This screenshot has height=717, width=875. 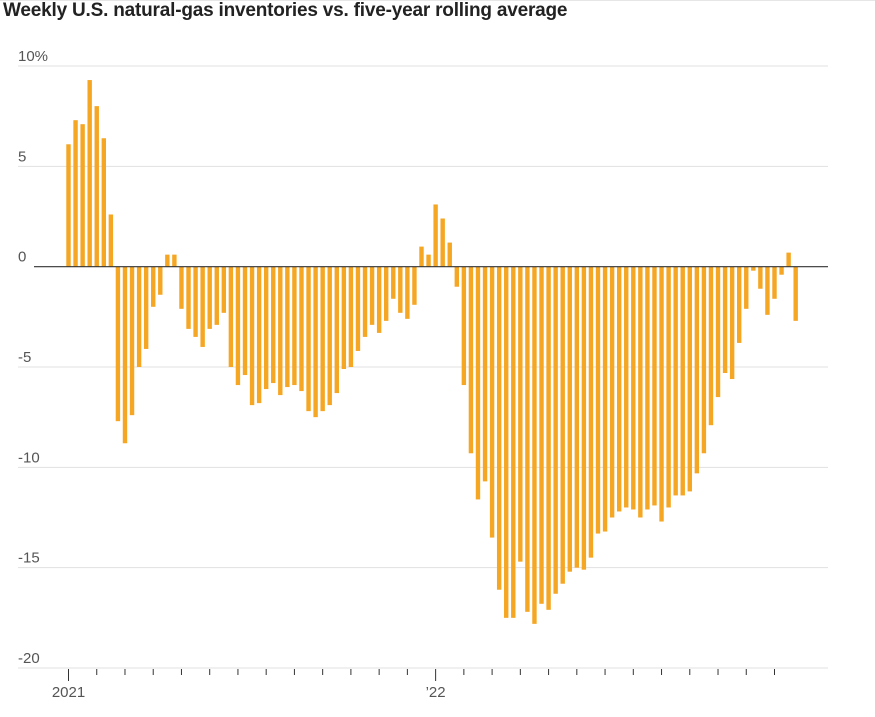 What do you see at coordinates (24, 357) in the screenshot?
I see `y-tick-label: -5` at bounding box center [24, 357].